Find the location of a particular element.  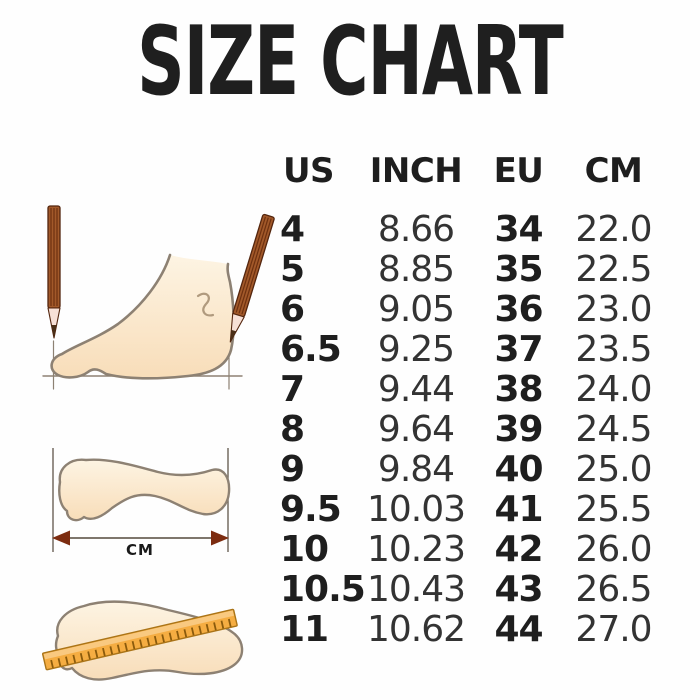

table-row: 10.5 10.43 43 26.5 is located at coordinates (468, 590).